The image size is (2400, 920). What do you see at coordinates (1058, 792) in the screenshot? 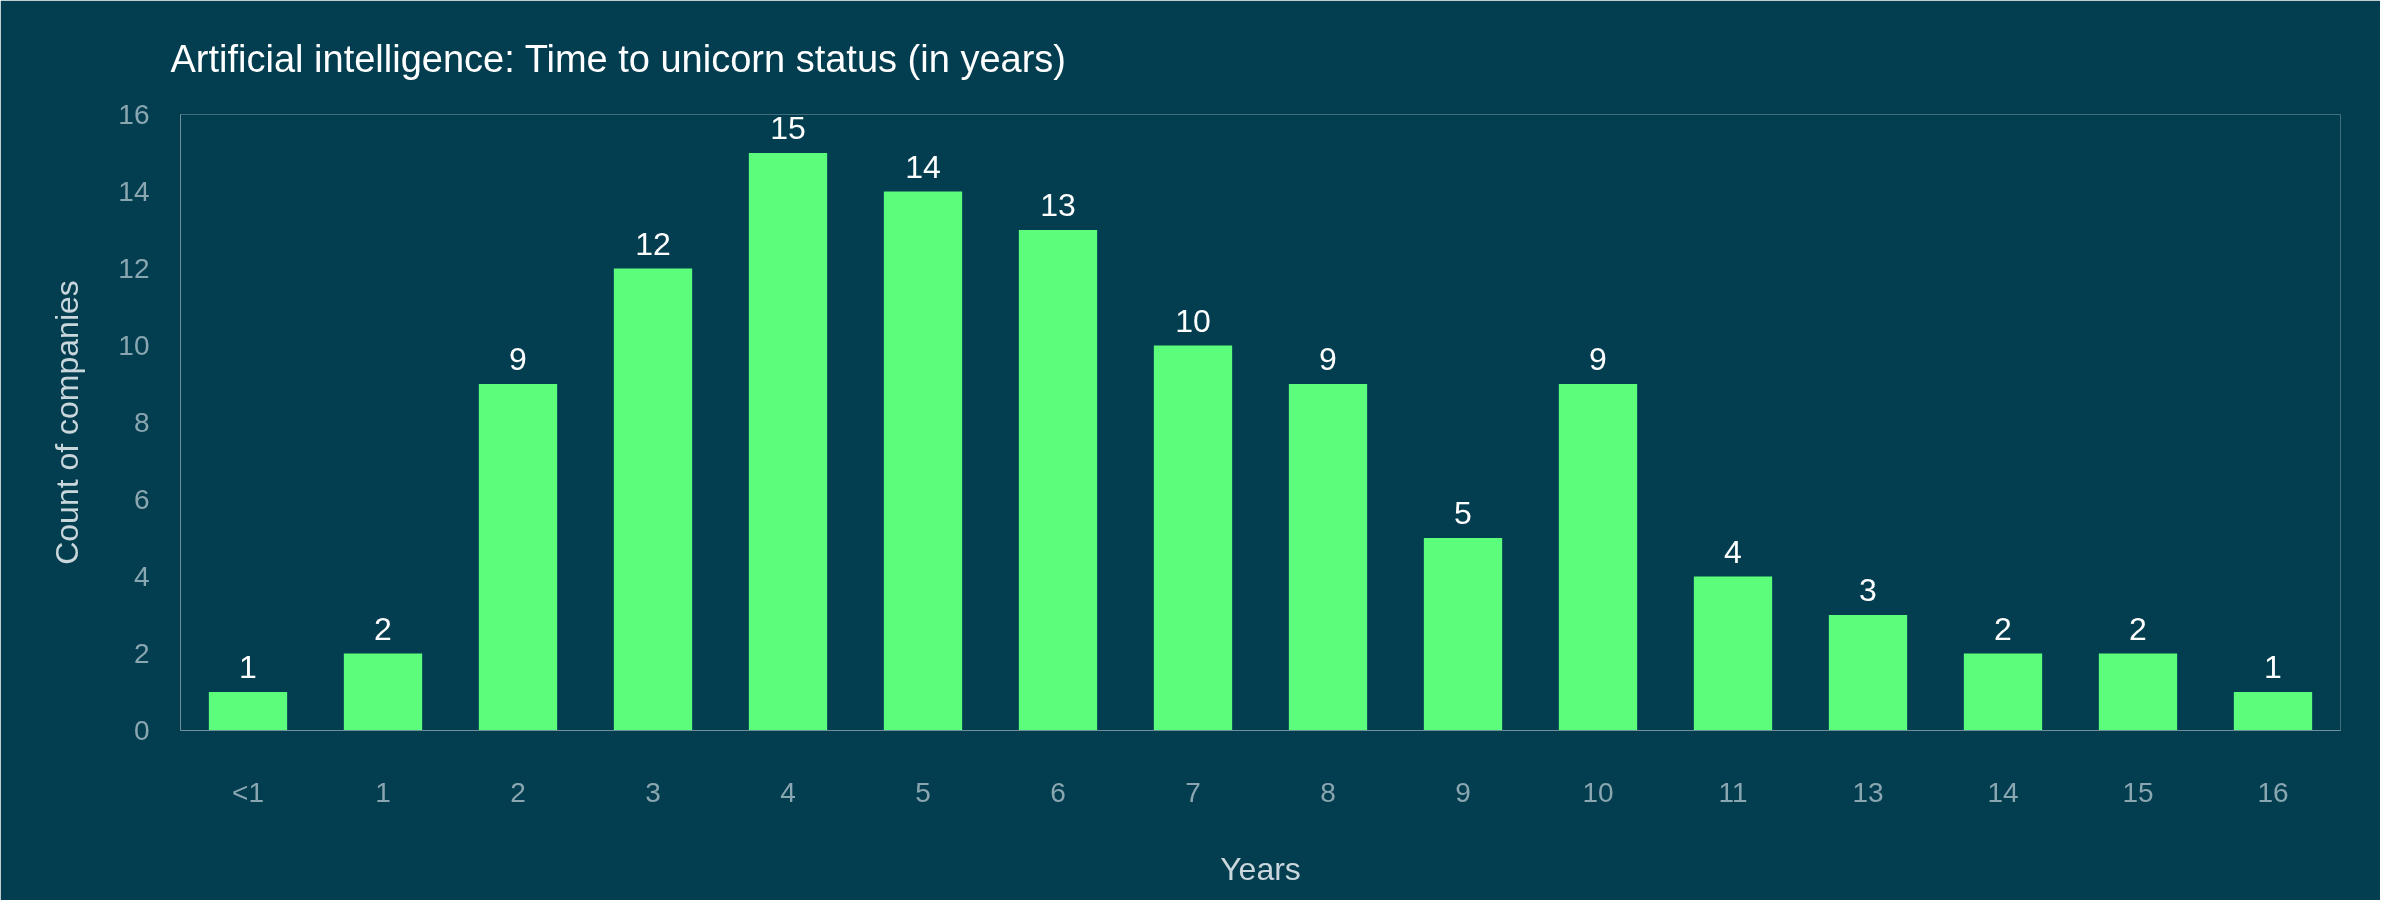
I see `x-tick-label: 6` at bounding box center [1058, 792].